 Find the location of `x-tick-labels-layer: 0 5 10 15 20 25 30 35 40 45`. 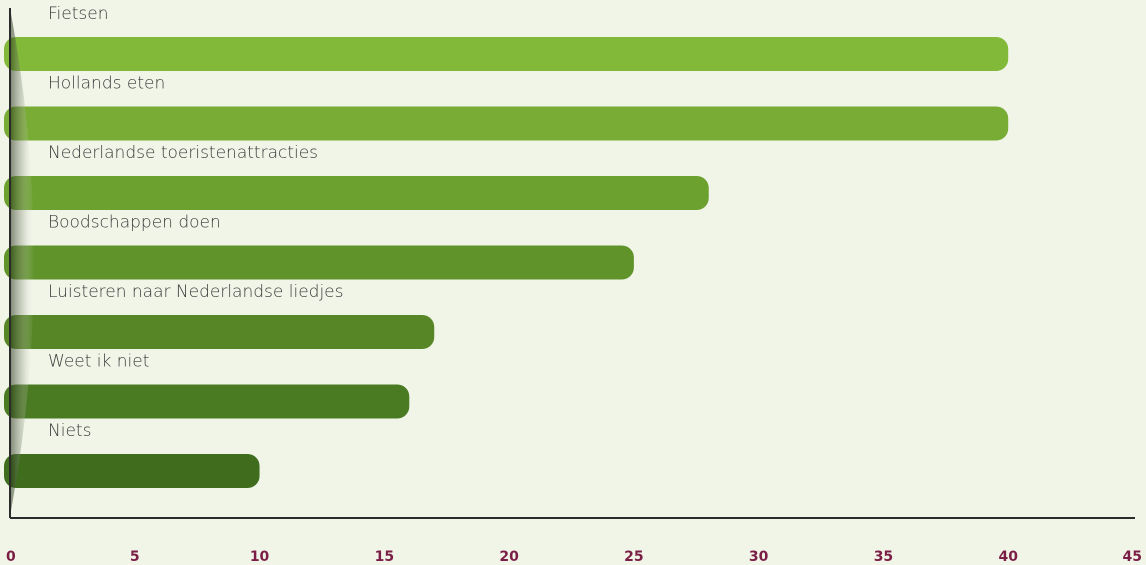

x-tick-labels-layer: 0 5 10 15 20 25 30 35 40 45 is located at coordinates (574, 557).